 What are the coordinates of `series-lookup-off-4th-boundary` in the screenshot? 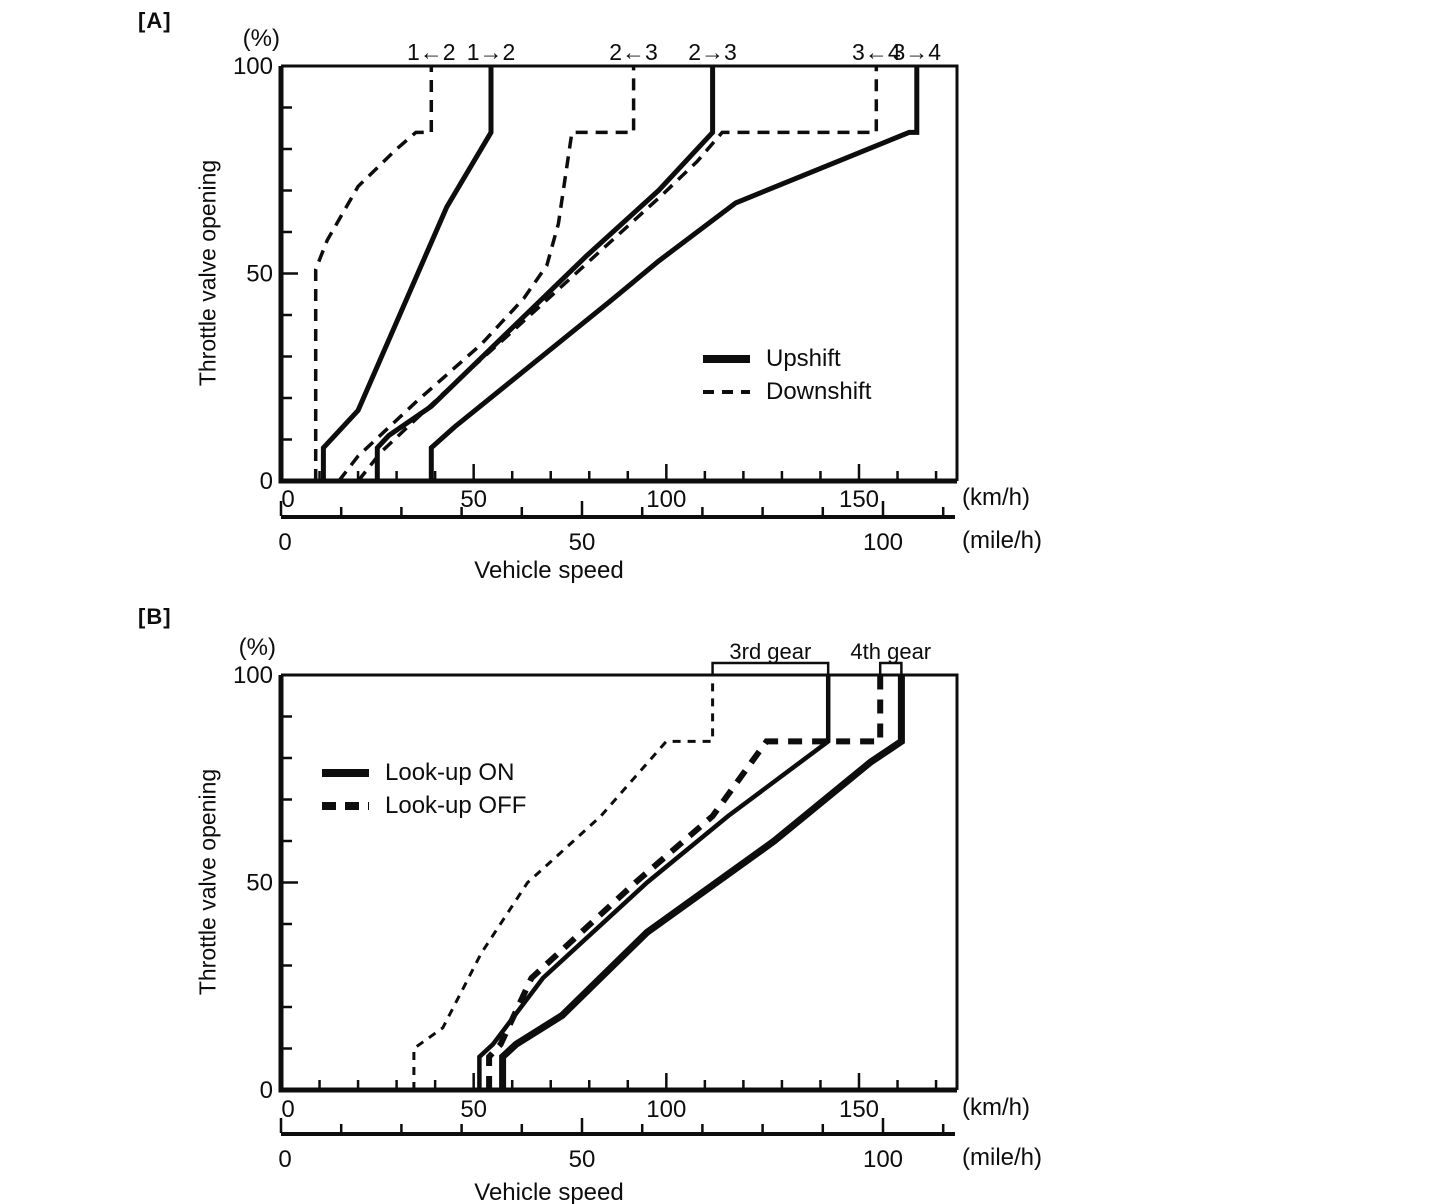 It's located at (685, 882).